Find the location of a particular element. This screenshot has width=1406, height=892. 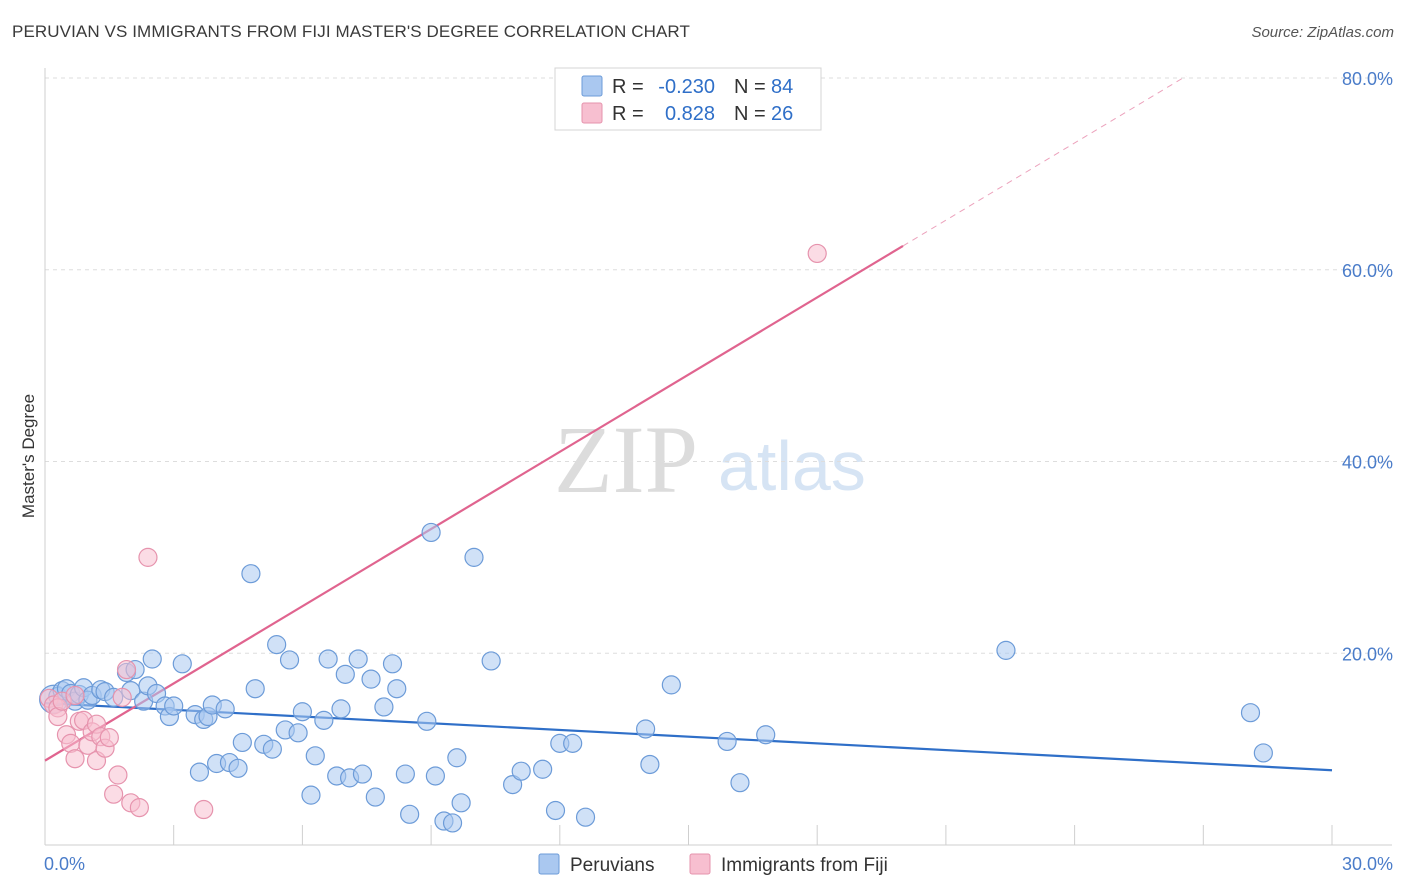

y-tick-label: 20.0% is located at coordinates (1367, 654).